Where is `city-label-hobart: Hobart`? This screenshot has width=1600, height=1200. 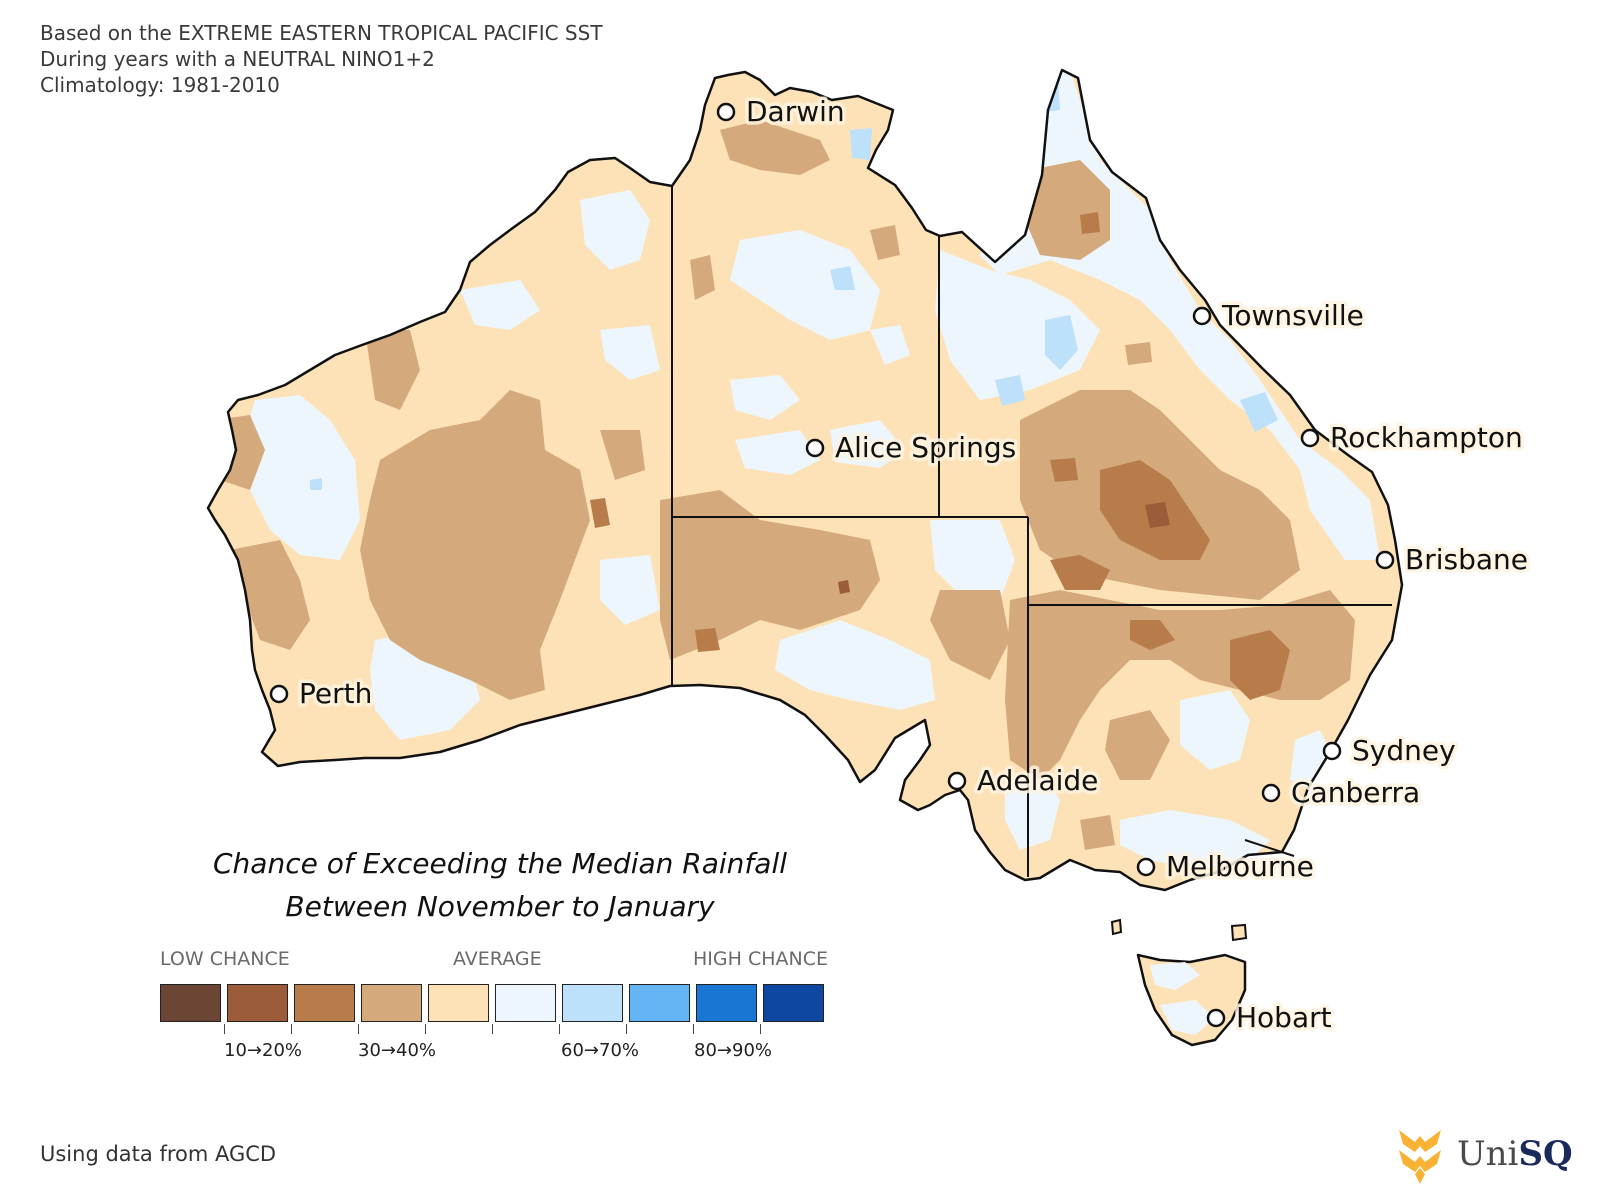 city-label-hobart: Hobart is located at coordinates (1284, 1017).